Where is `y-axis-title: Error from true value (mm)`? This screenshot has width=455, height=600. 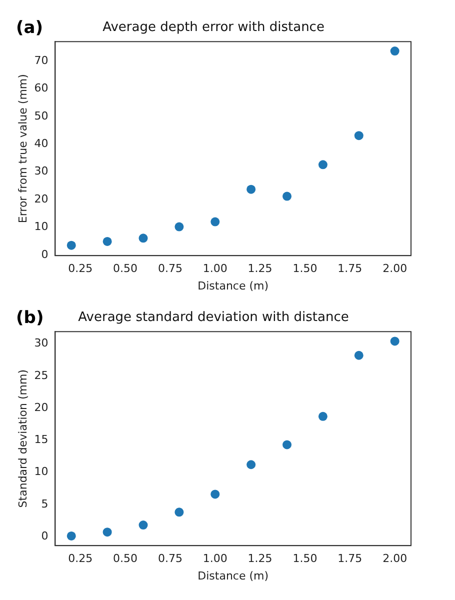
y-axis-title: Error from true value (mm) is located at coordinates (23, 149).